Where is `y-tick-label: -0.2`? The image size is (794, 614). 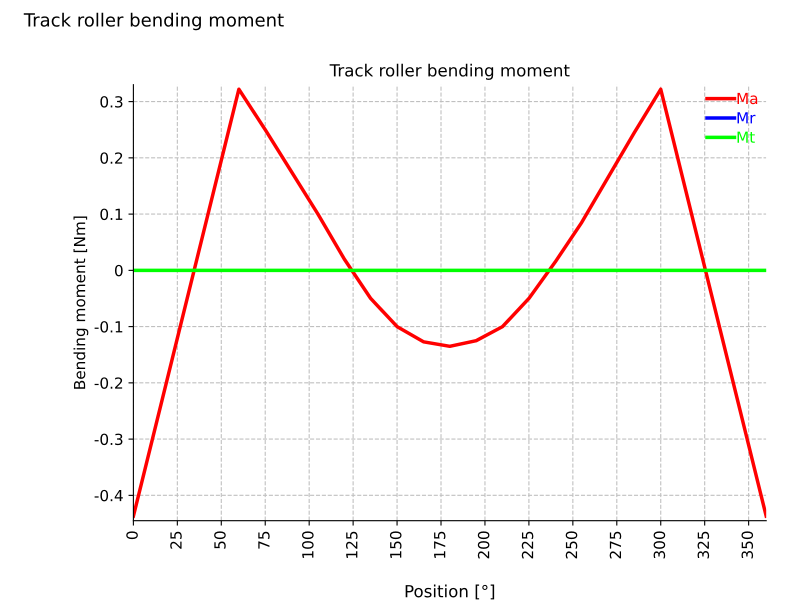 y-tick-label: -0.2 is located at coordinates (108, 383).